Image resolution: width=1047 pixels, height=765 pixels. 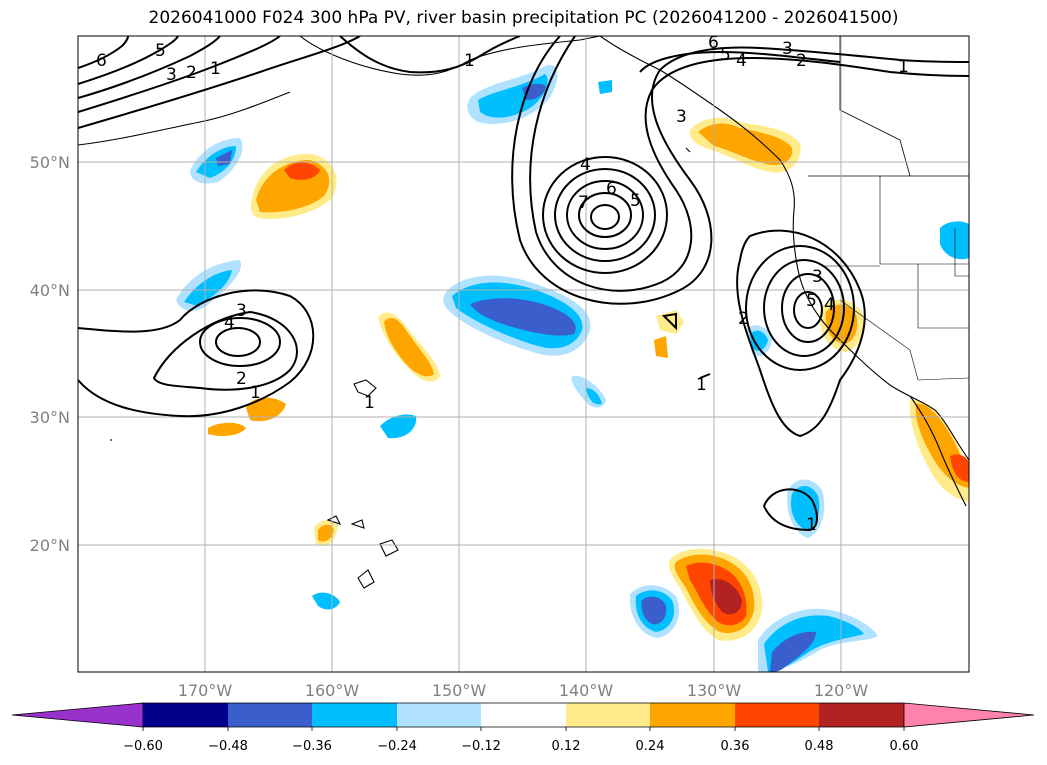 What do you see at coordinates (143, 746) in the screenshot?
I see `colorbar-tick-label: −0.60` at bounding box center [143, 746].